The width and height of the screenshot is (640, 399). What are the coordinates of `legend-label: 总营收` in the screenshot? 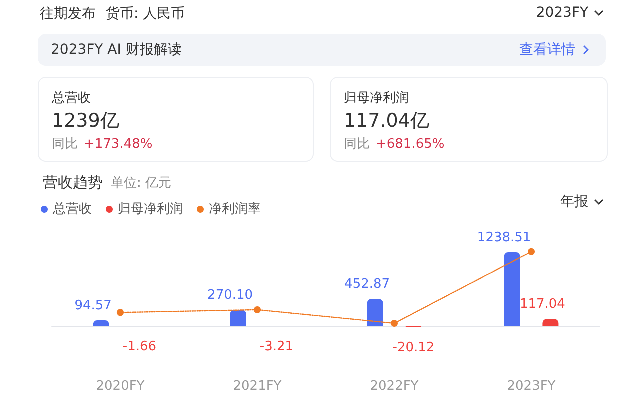 It's located at (72, 209).